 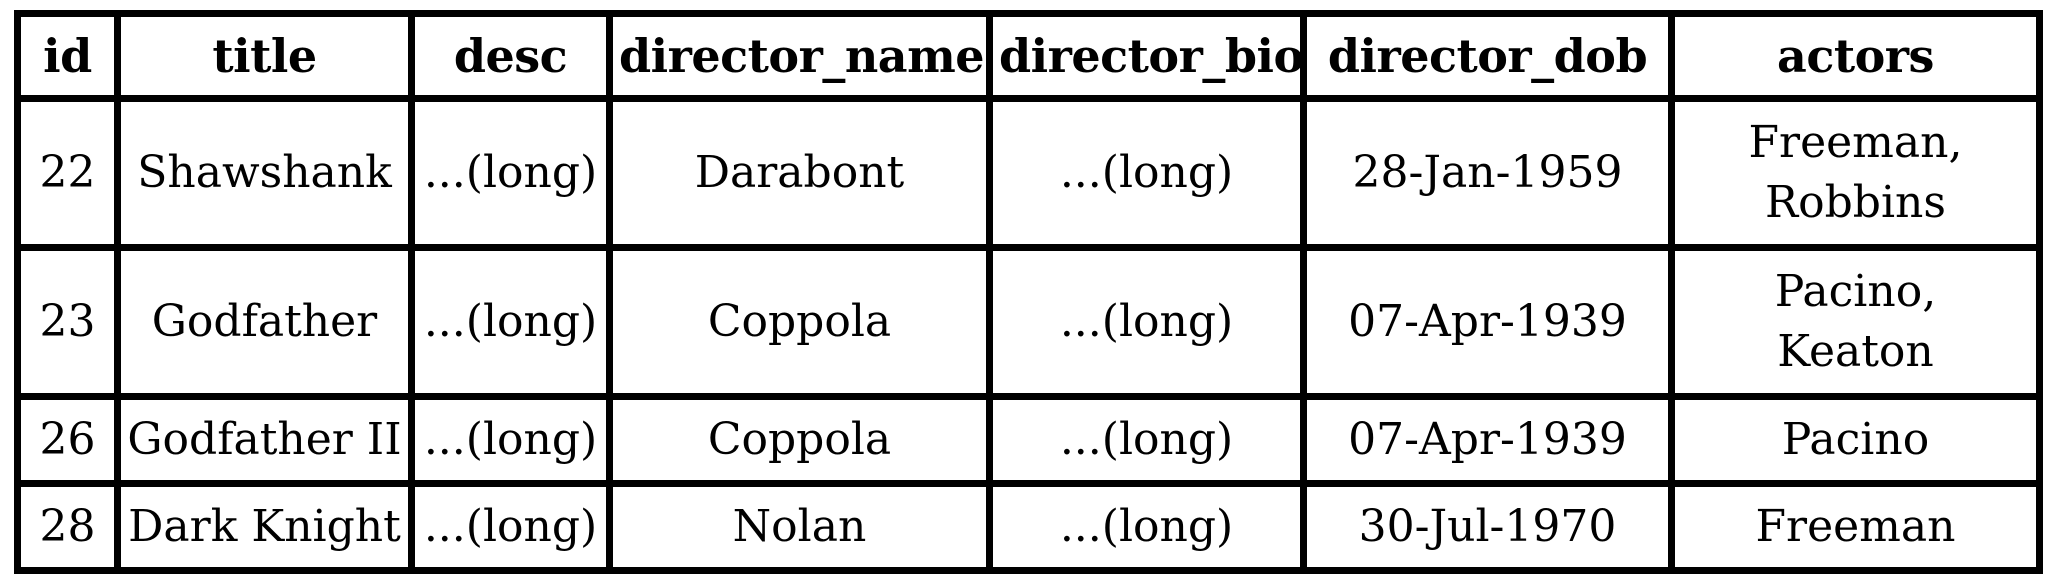 What do you see at coordinates (67, 173) in the screenshot?
I see `cell-id: 22` at bounding box center [67, 173].